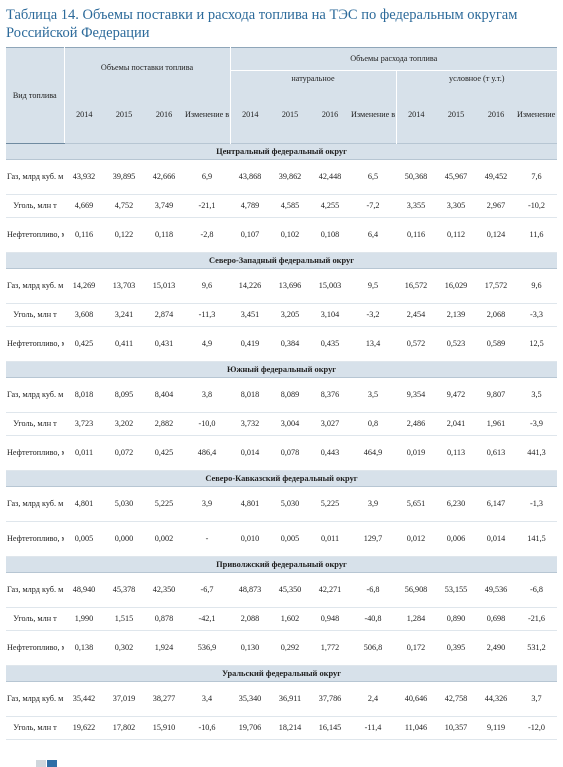  What do you see at coordinates (456, 344) in the screenshot?
I see `value-cell: 0,523` at bounding box center [456, 344].